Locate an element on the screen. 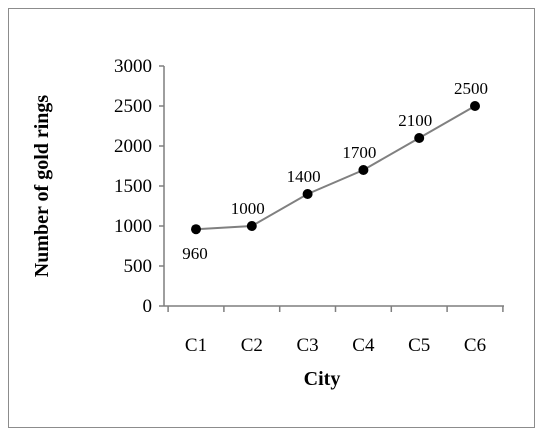 The width and height of the screenshot is (543, 434). data-label: 1000 is located at coordinates (248, 208).